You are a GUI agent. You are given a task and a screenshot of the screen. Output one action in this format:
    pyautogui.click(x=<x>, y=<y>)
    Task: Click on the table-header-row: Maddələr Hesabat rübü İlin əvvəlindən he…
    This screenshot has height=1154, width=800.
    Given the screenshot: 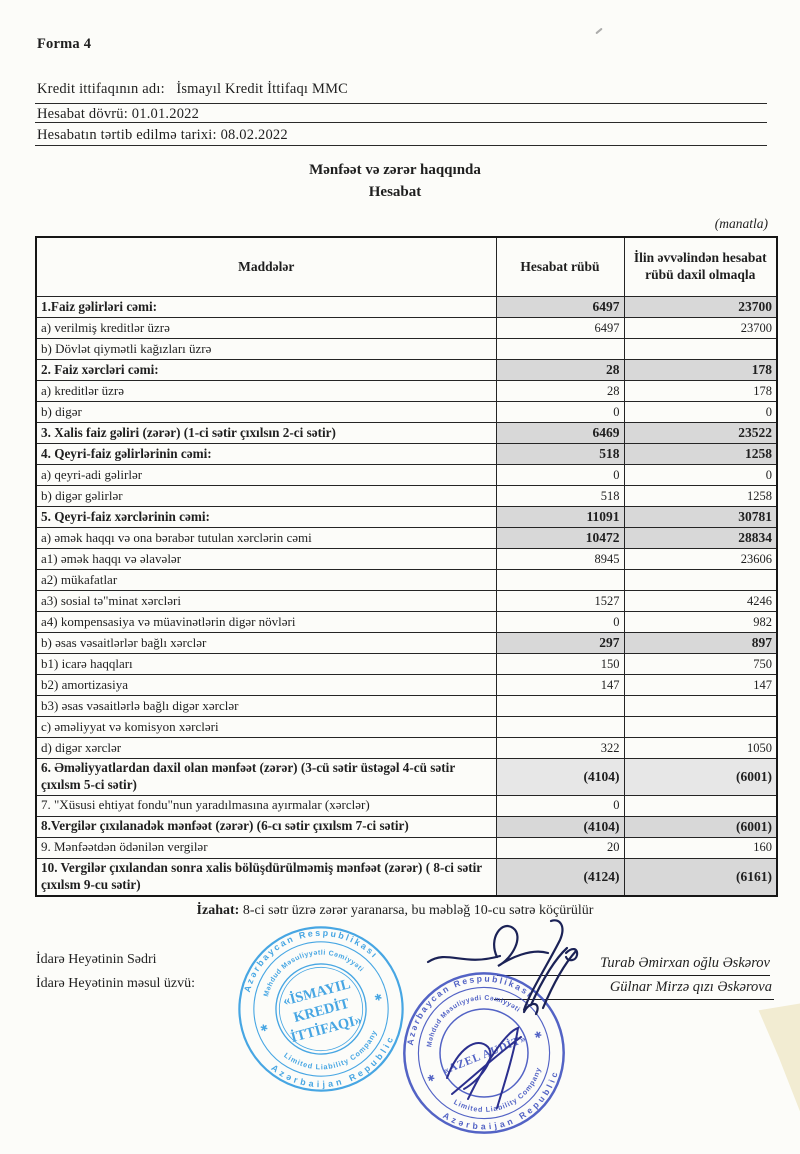 What is the action you would take?
    pyautogui.click(x=406, y=266)
    